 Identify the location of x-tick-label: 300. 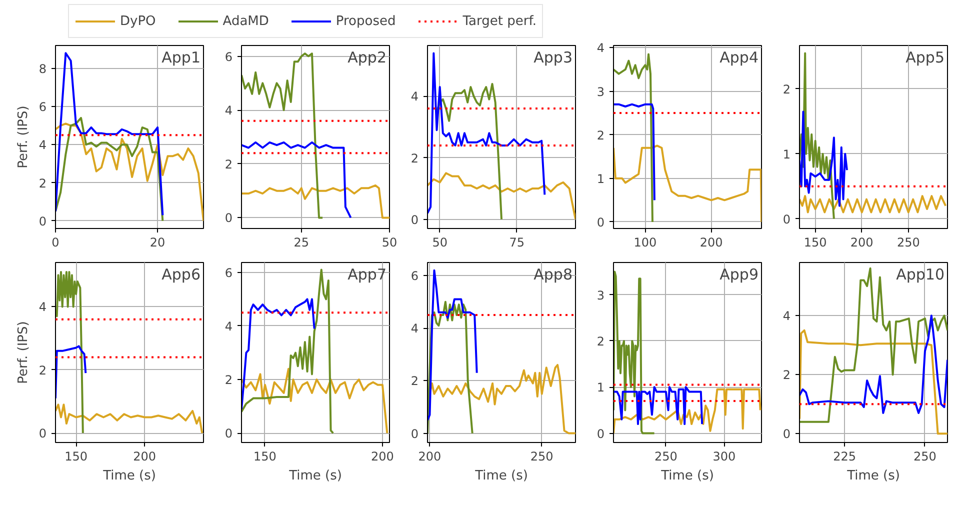
(724, 457).